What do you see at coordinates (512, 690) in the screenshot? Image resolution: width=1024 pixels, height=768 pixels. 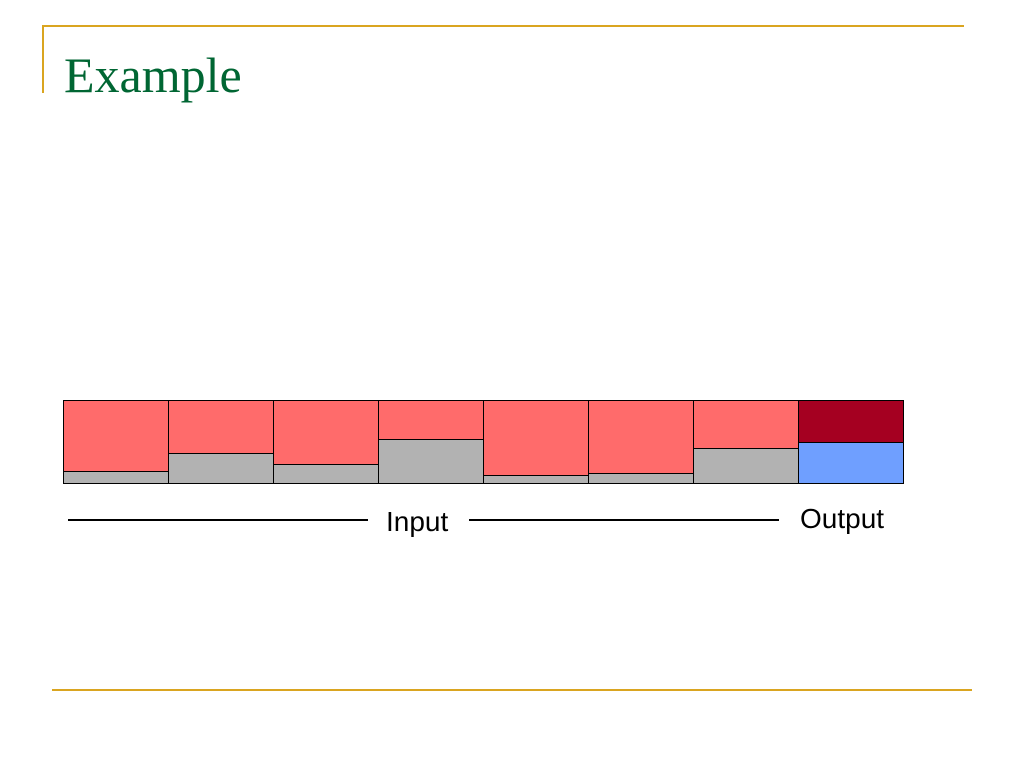 I see `bottom-accent-rule` at bounding box center [512, 690].